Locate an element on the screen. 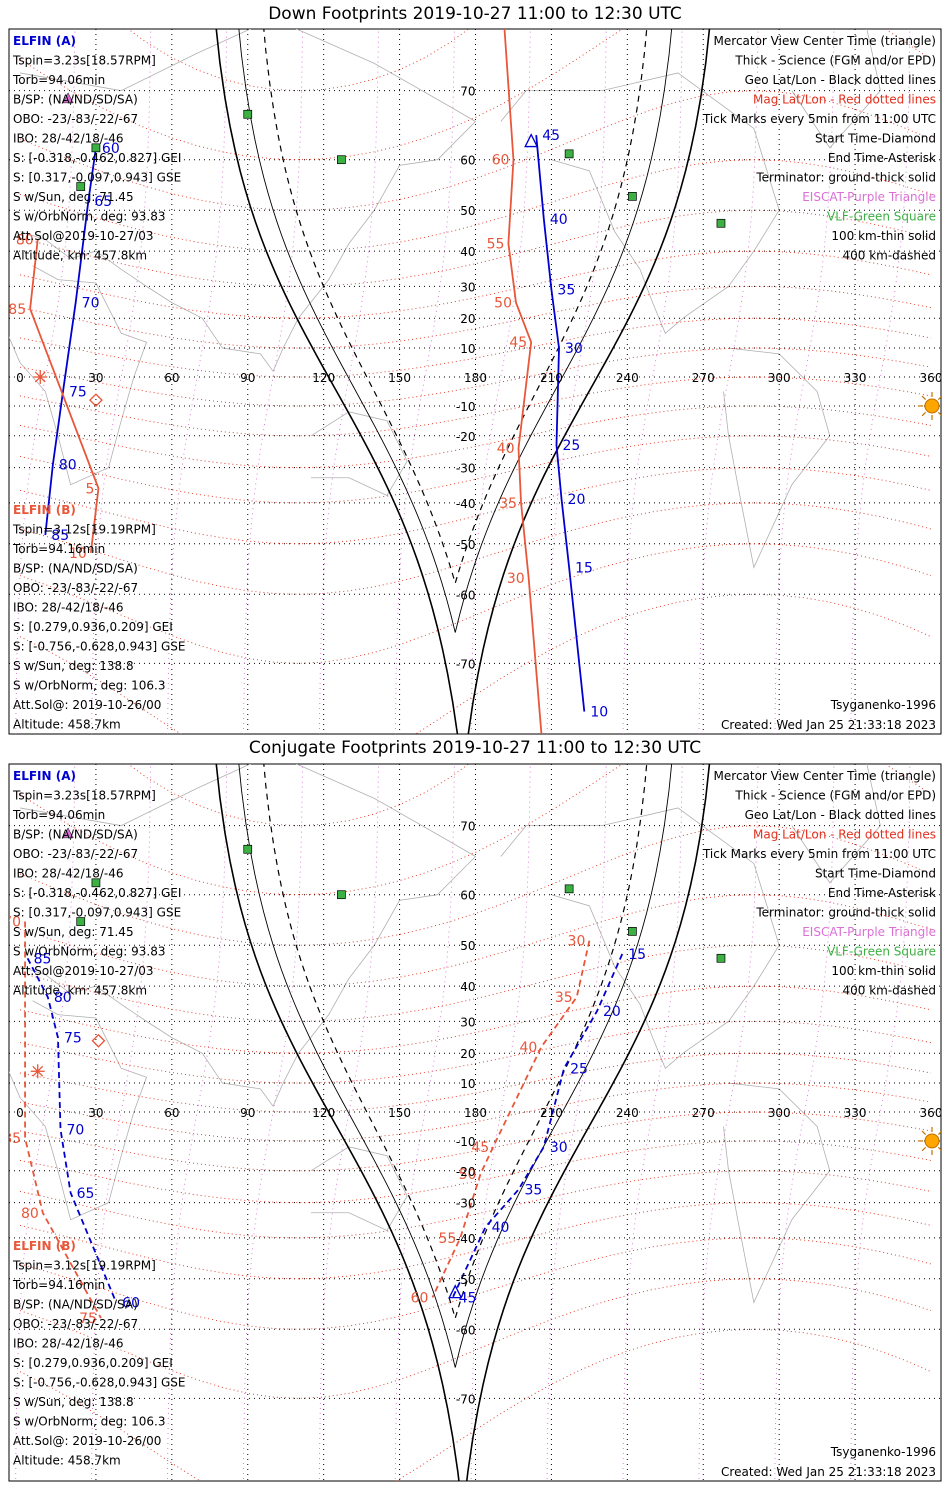 Image resolution: width=950 pixels, height=1500 pixels. y-tick-label: 60 is located at coordinates (467, 896).